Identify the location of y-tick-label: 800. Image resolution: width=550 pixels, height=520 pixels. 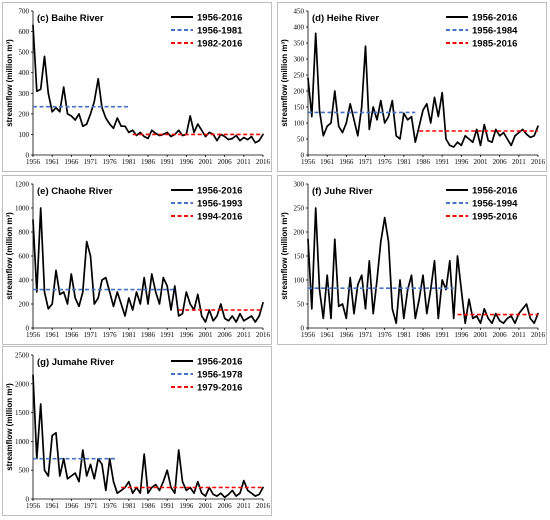
(24, 233).